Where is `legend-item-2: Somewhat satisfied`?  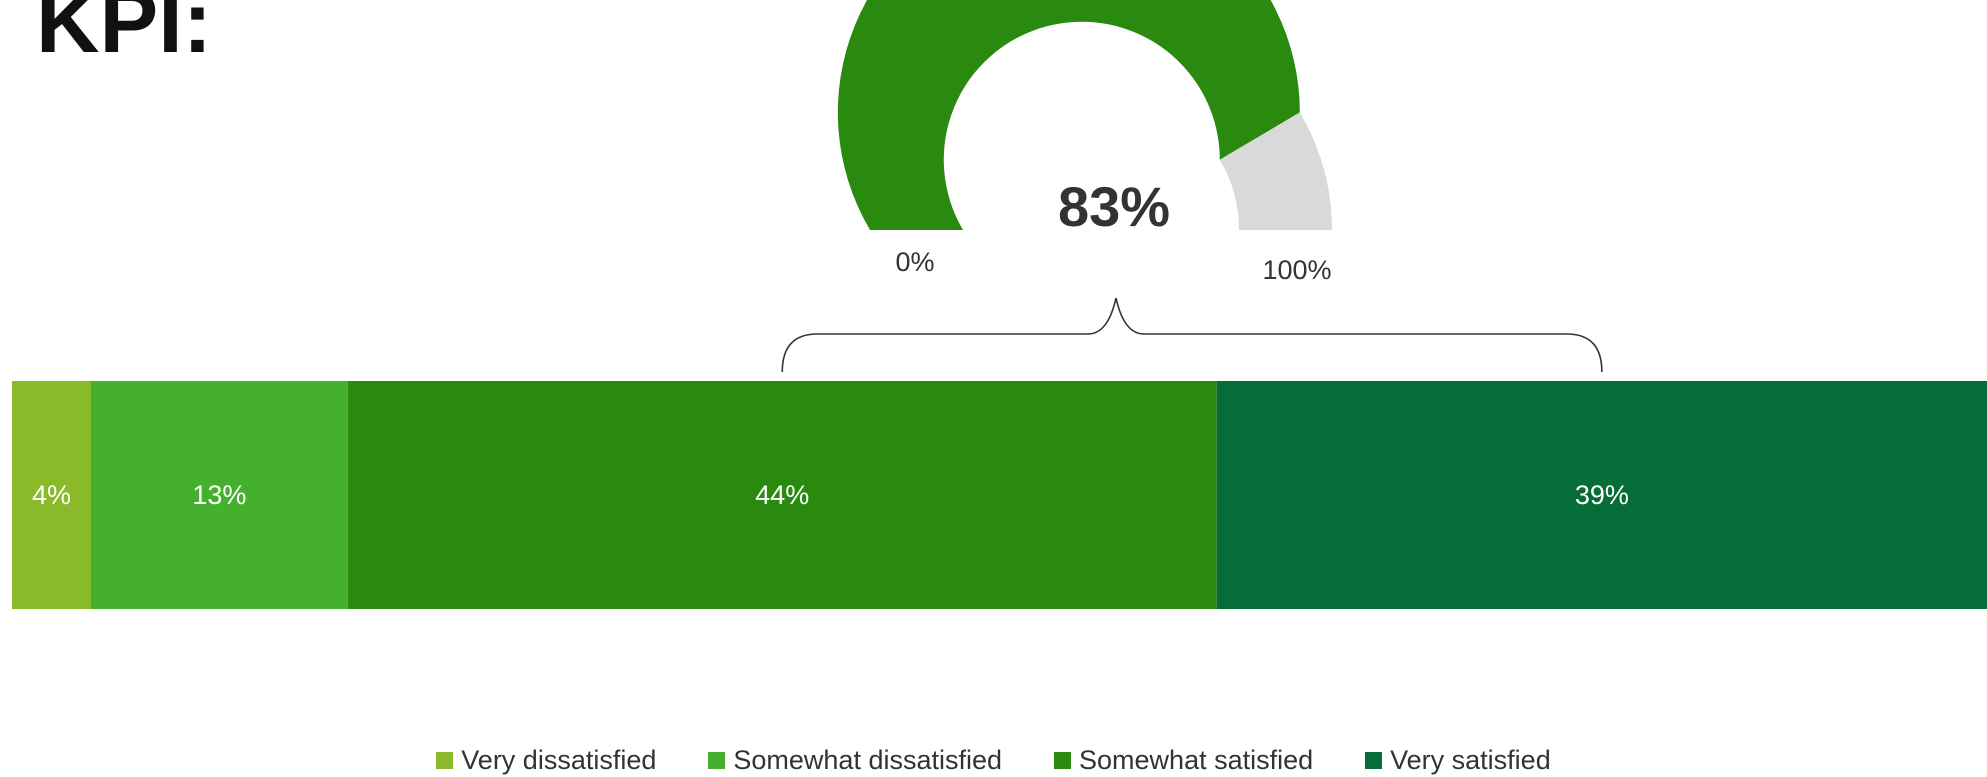 legend-item-2: Somewhat satisfied is located at coordinates (1183, 760).